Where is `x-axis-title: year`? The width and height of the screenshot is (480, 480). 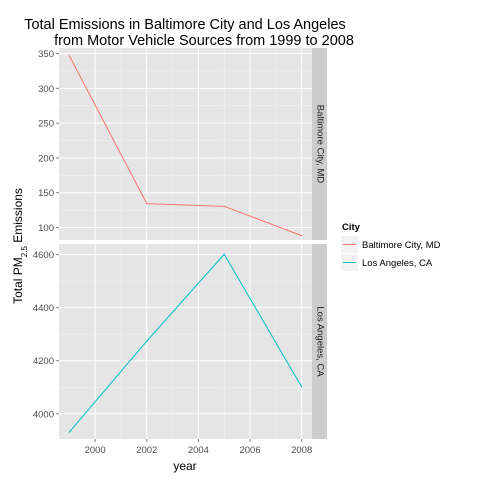 x-axis-title: year is located at coordinates (184, 466).